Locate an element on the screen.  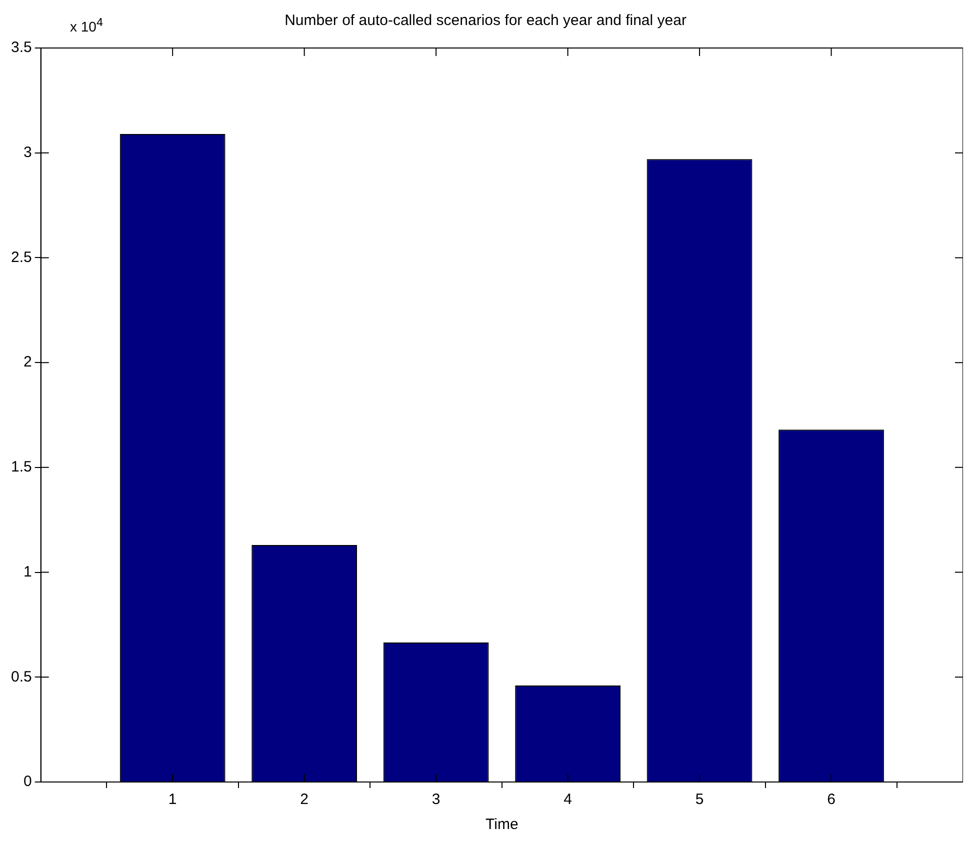
y-tick-label: 1.5 is located at coordinates (21, 467).